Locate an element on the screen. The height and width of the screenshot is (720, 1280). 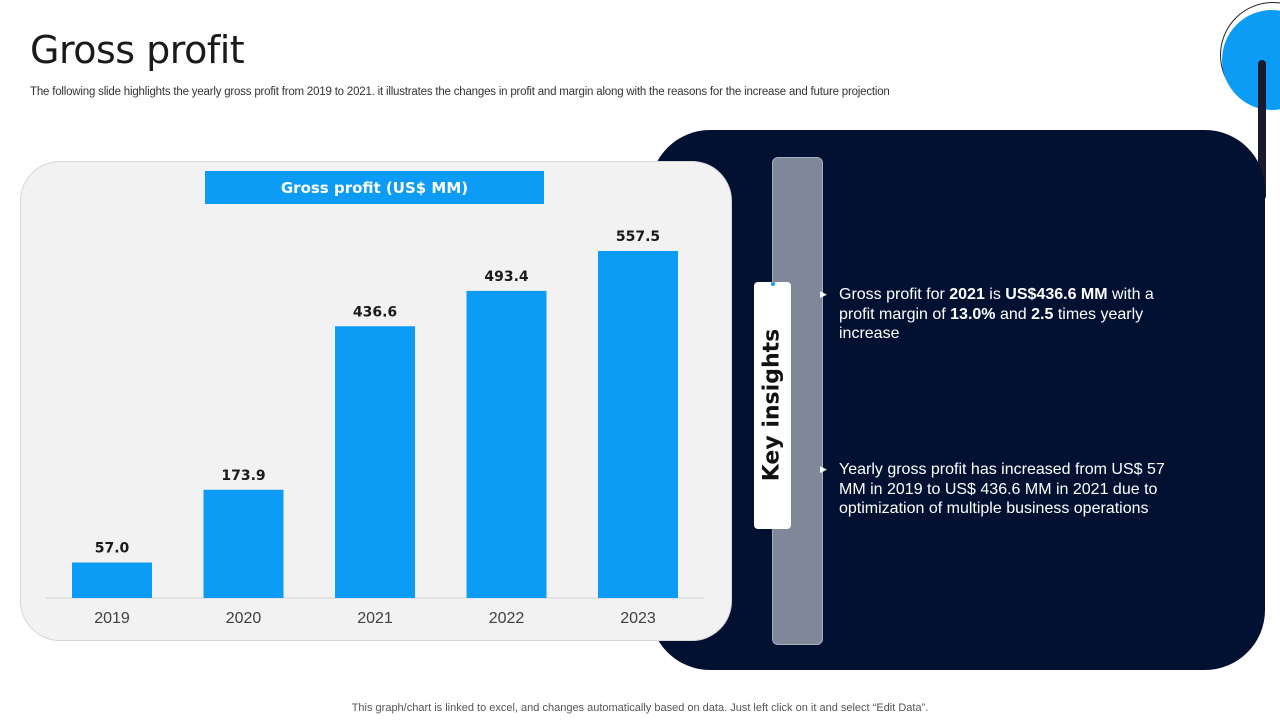
chart-title: Gross profit (US$ MM) is located at coordinates (374, 187).